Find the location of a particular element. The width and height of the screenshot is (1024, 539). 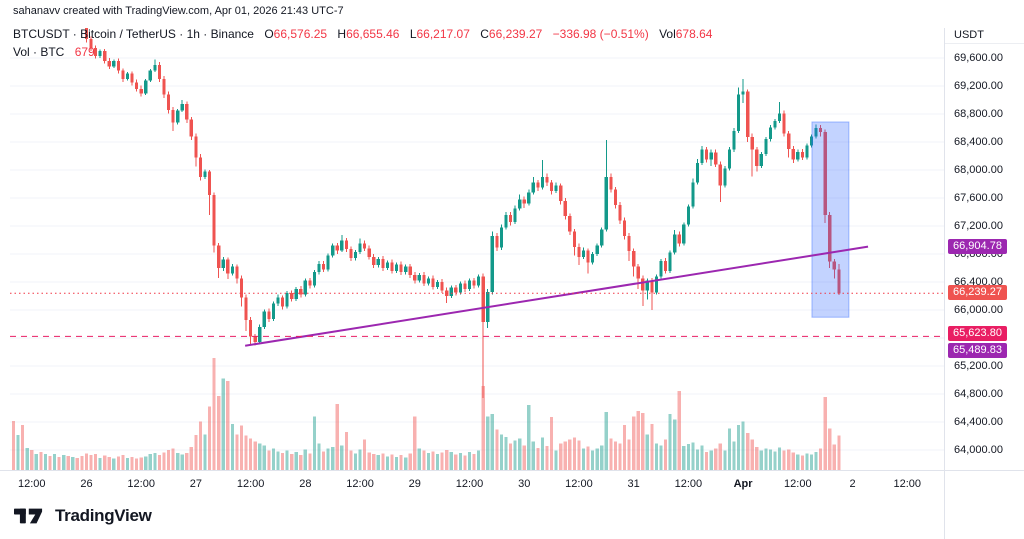

time-tick-label: 27 is located at coordinates (196, 484).